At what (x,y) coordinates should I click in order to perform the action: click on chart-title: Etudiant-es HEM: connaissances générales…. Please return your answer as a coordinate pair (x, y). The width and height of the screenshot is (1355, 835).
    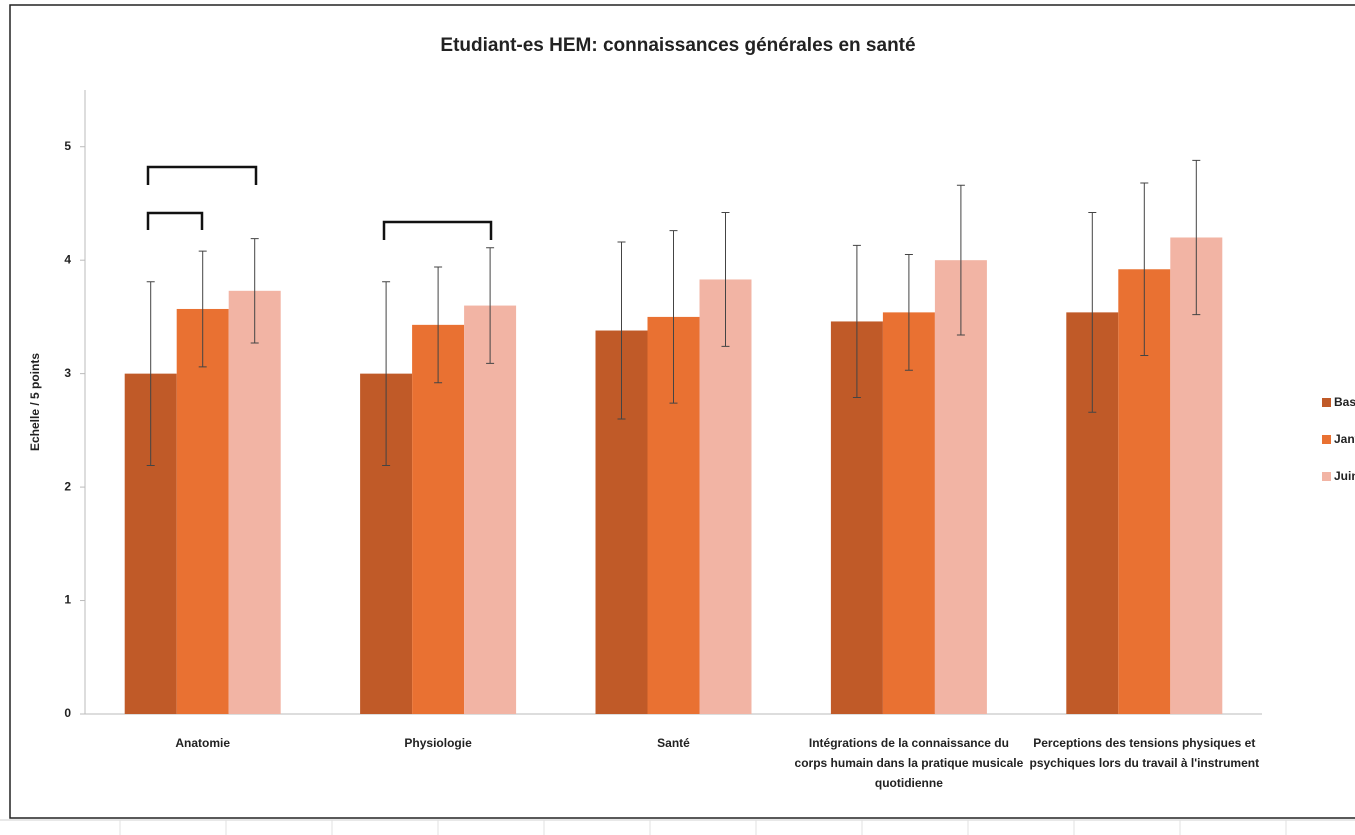
    Looking at the image, I should click on (677, 45).